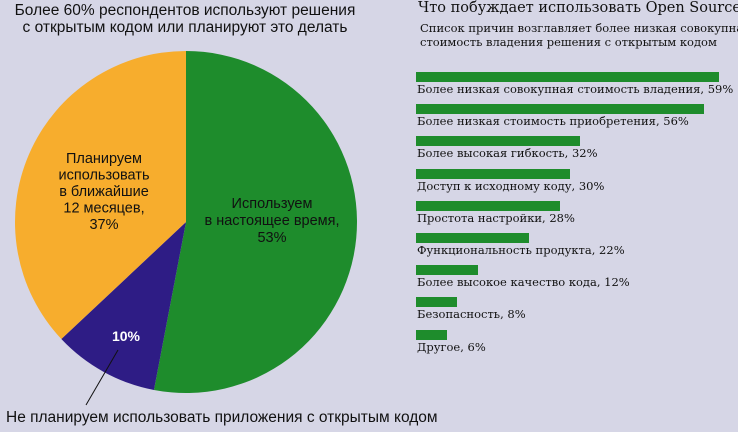 Image resolution: width=738 pixels, height=432 pixels. Describe the element at coordinates (577, 345) in the screenshot. I see `bar-row: Другое, 6%` at that location.